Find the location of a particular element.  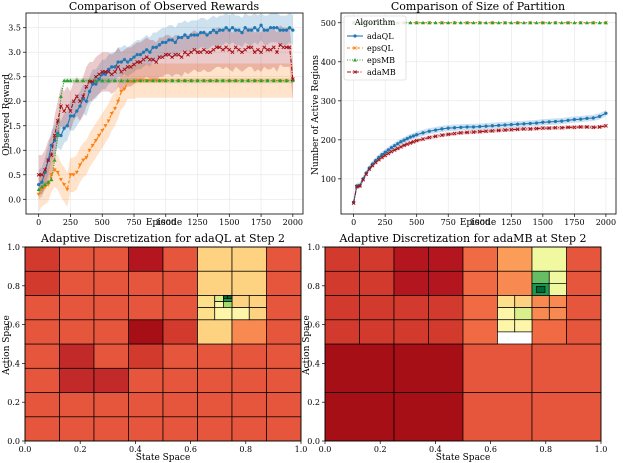

x-tick-label: 0.2 is located at coordinates (380, 449).